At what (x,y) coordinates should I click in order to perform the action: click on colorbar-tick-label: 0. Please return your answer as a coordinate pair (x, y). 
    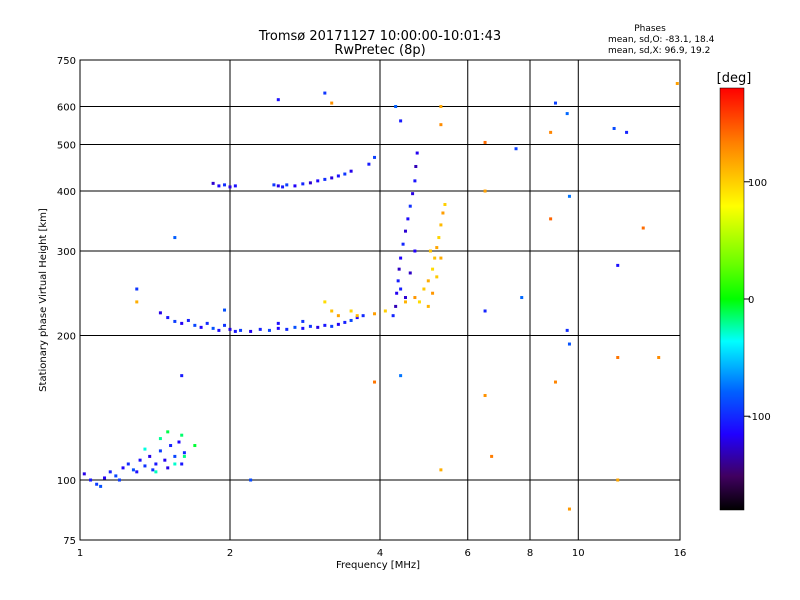
    Looking at the image, I should click on (751, 300).